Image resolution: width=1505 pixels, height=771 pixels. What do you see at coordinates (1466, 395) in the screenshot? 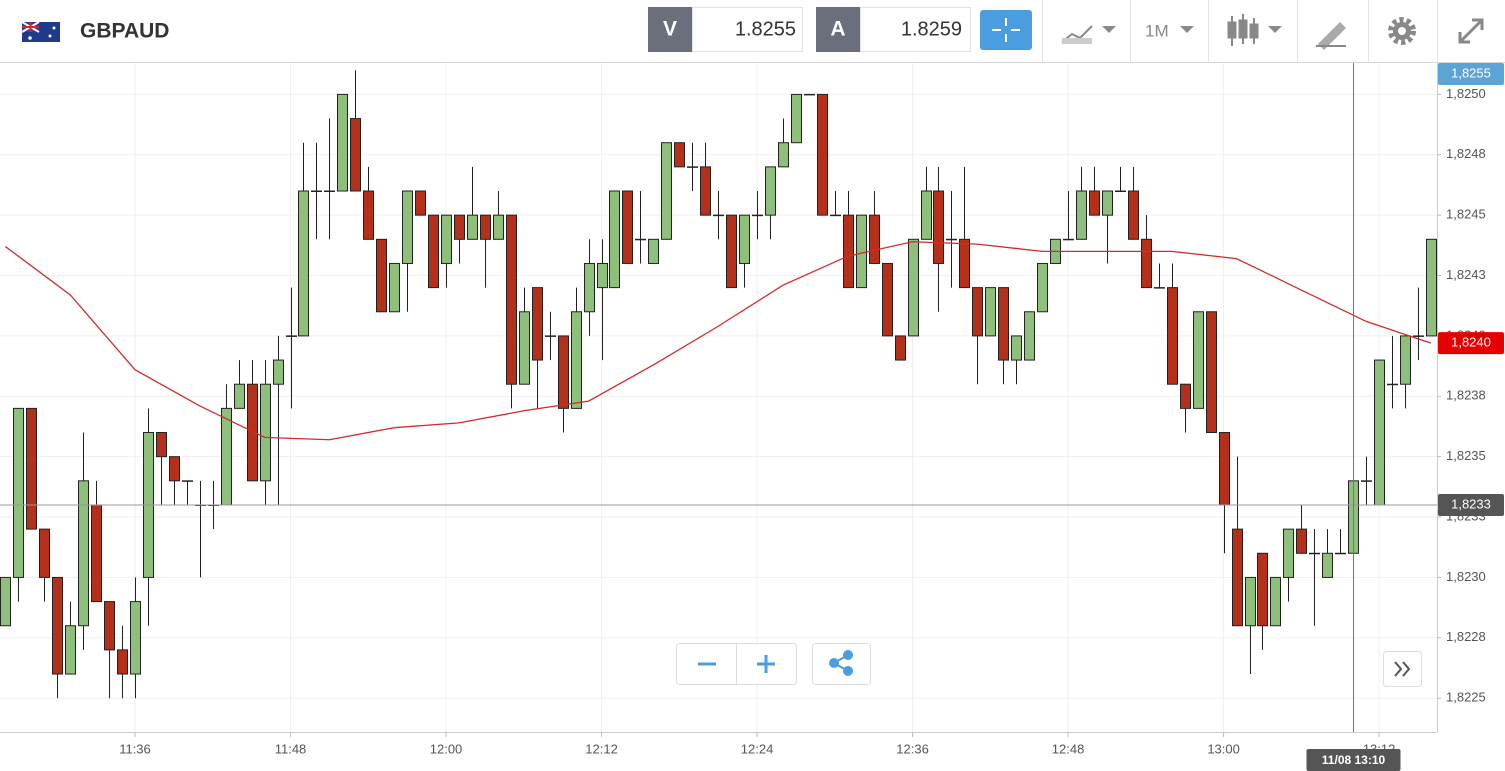
I see `y-tick-label: 1,8238` at bounding box center [1466, 395].